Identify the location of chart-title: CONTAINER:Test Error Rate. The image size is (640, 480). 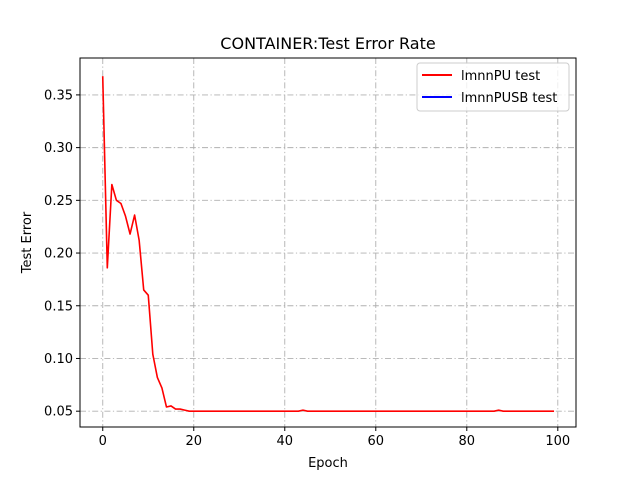
(327, 43).